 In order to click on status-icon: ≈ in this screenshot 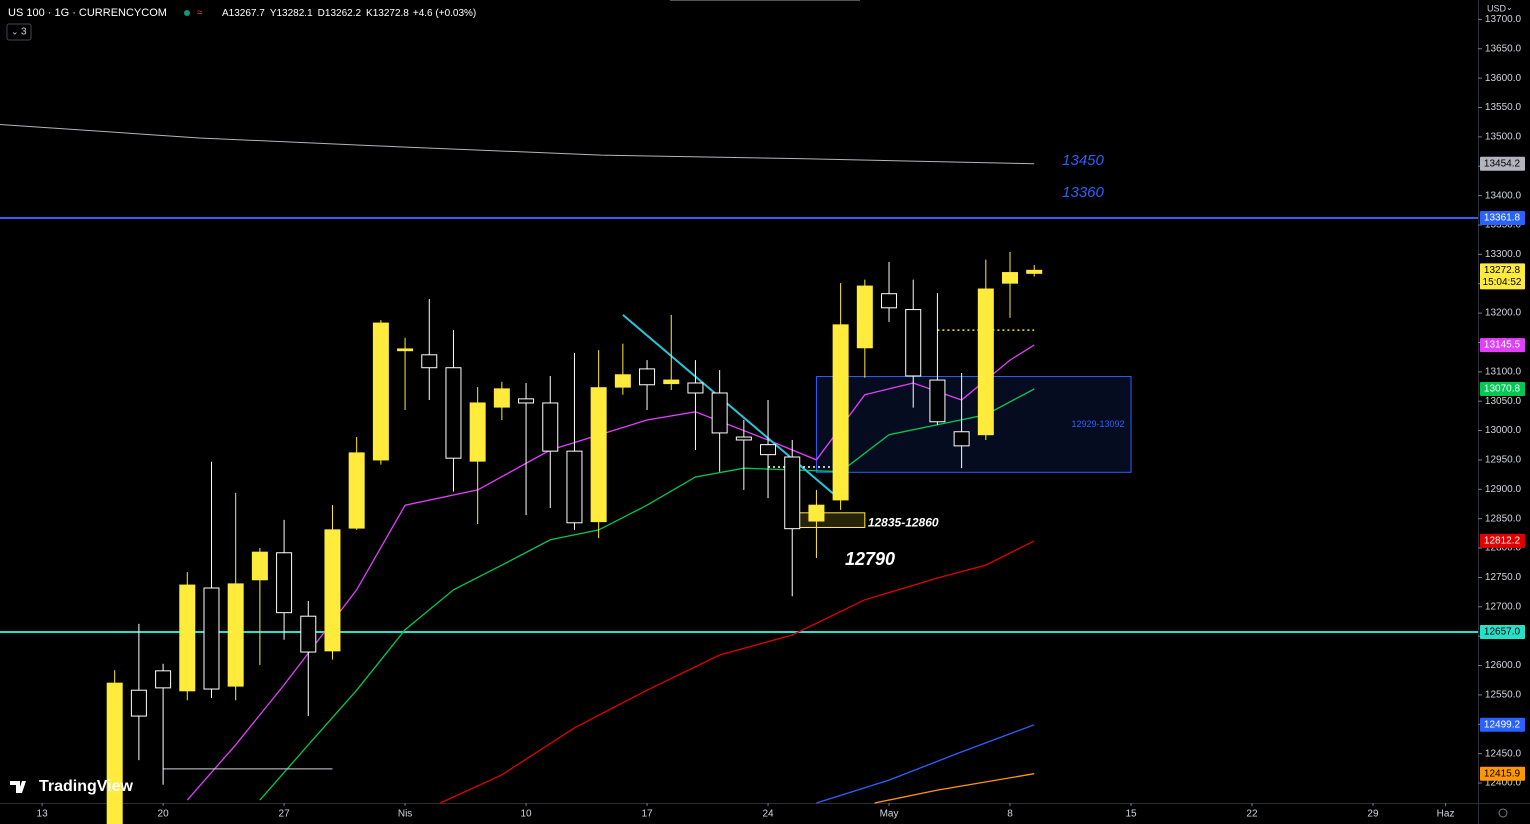, I will do `click(200, 13)`.